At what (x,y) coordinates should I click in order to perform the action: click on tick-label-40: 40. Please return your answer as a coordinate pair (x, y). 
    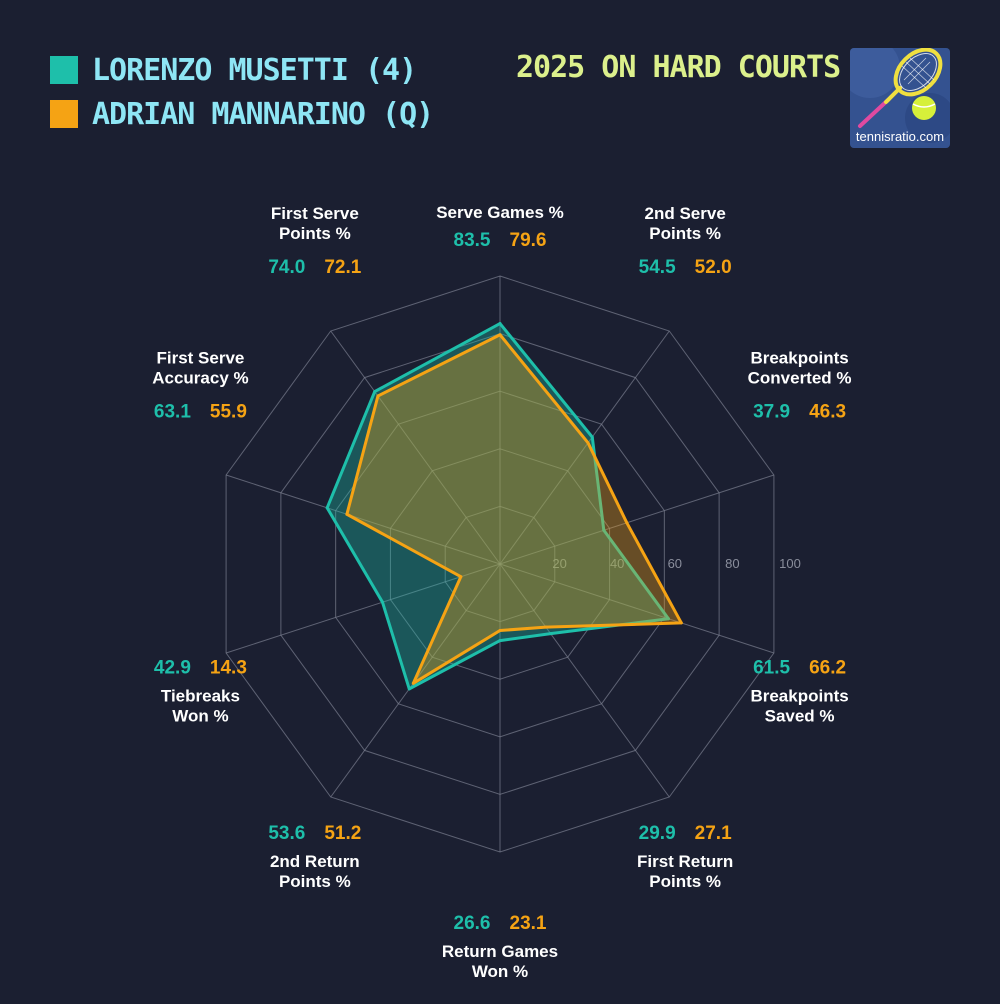
    Looking at the image, I should click on (617, 563).